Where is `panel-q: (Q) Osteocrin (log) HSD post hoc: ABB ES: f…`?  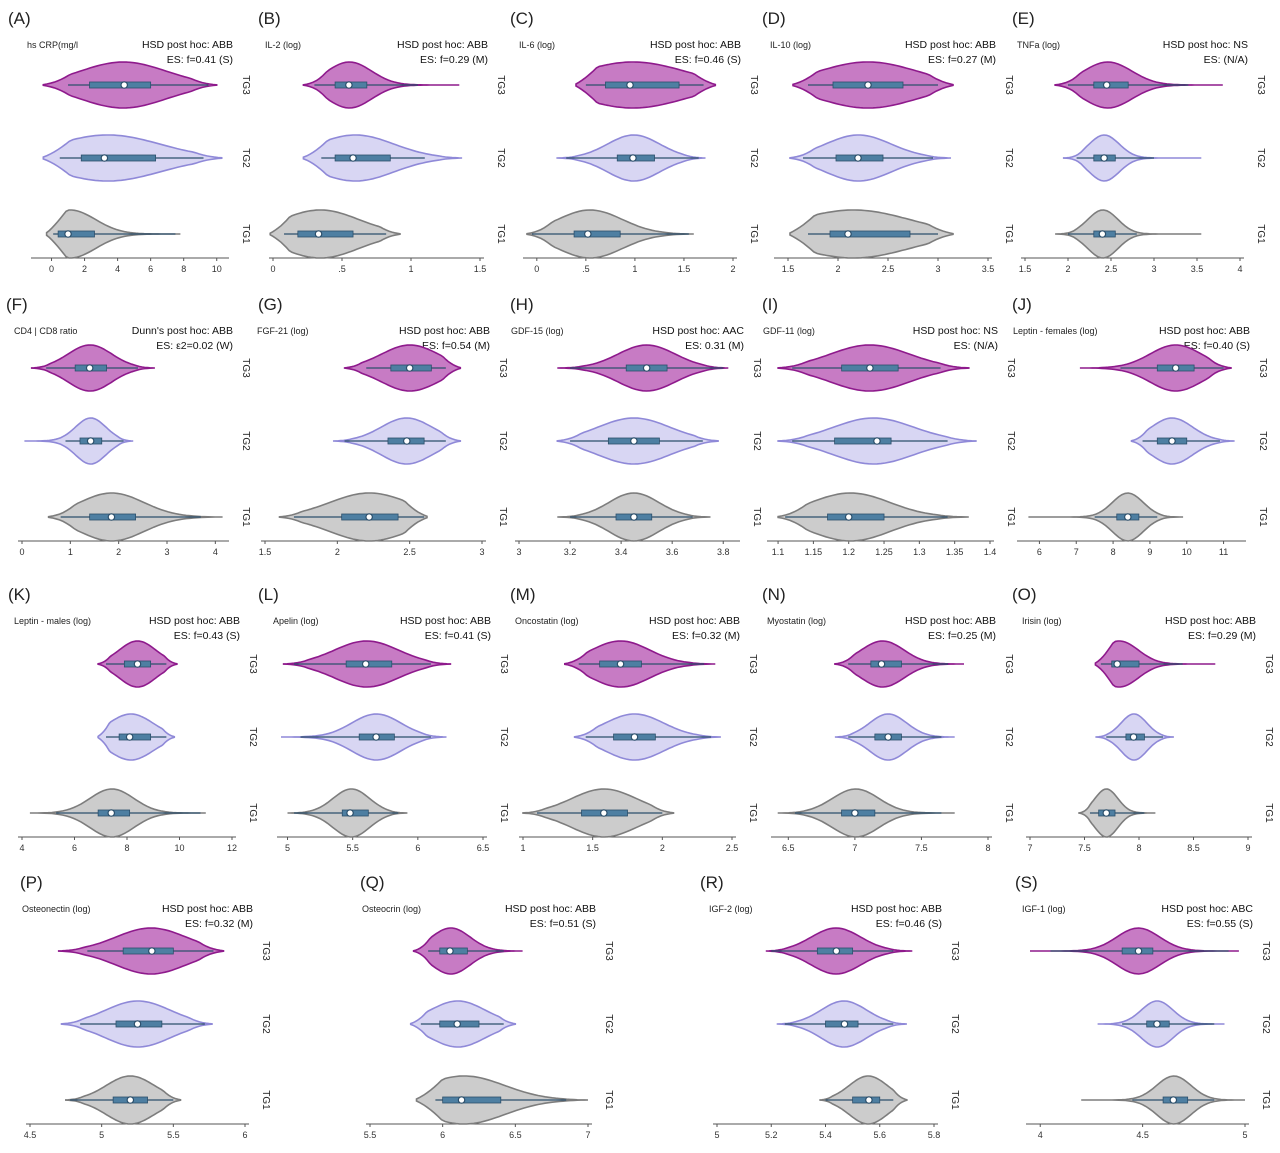 panel-q: (Q) Osteocrin (log) HSD post hoc: ABB ES: f… is located at coordinates (487, 1006).